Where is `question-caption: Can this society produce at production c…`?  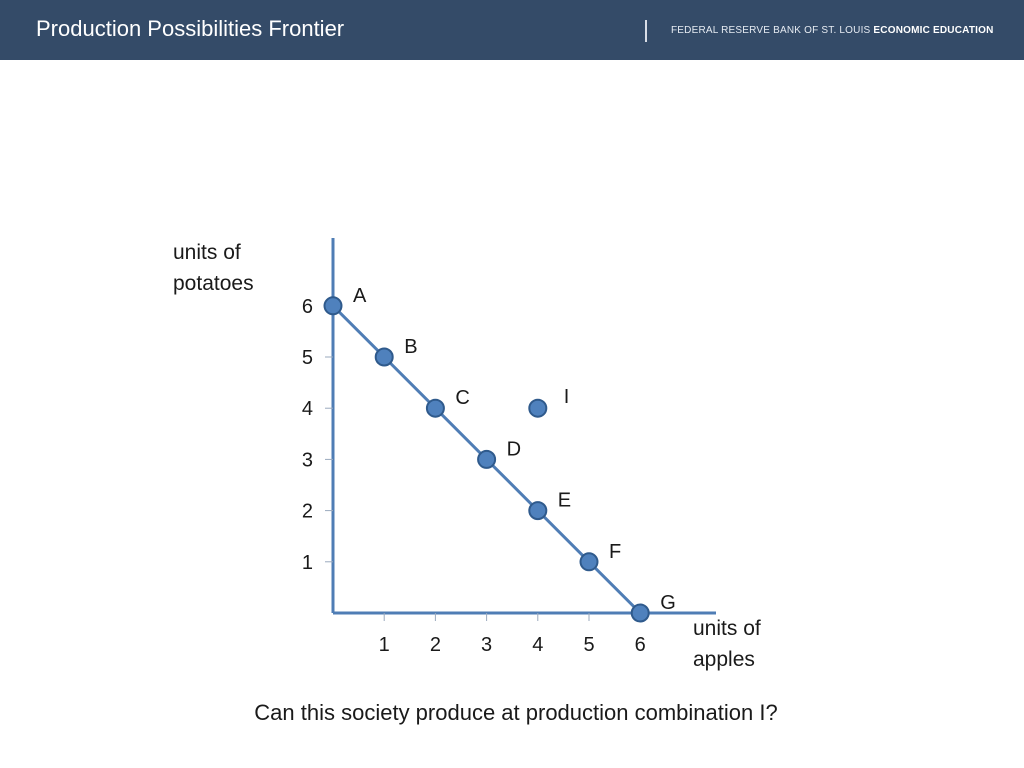
question-caption: Can this society produce at production c… is located at coordinates (516, 712).